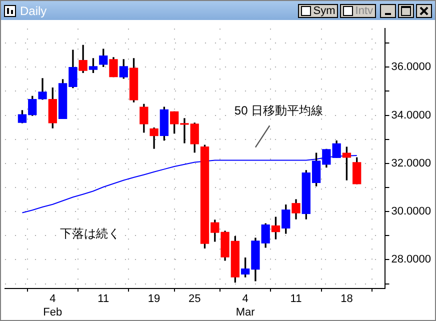  I want to click on y-tick-label: 34.0000, so click(411, 115).